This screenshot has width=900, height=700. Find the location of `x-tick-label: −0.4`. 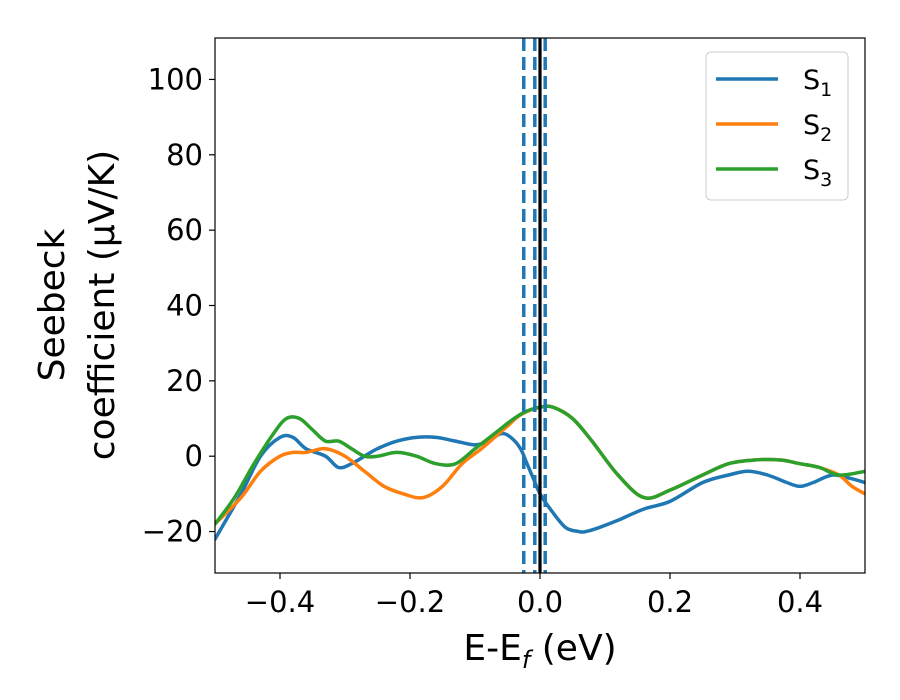

x-tick-label: −0.4 is located at coordinates (280, 602).